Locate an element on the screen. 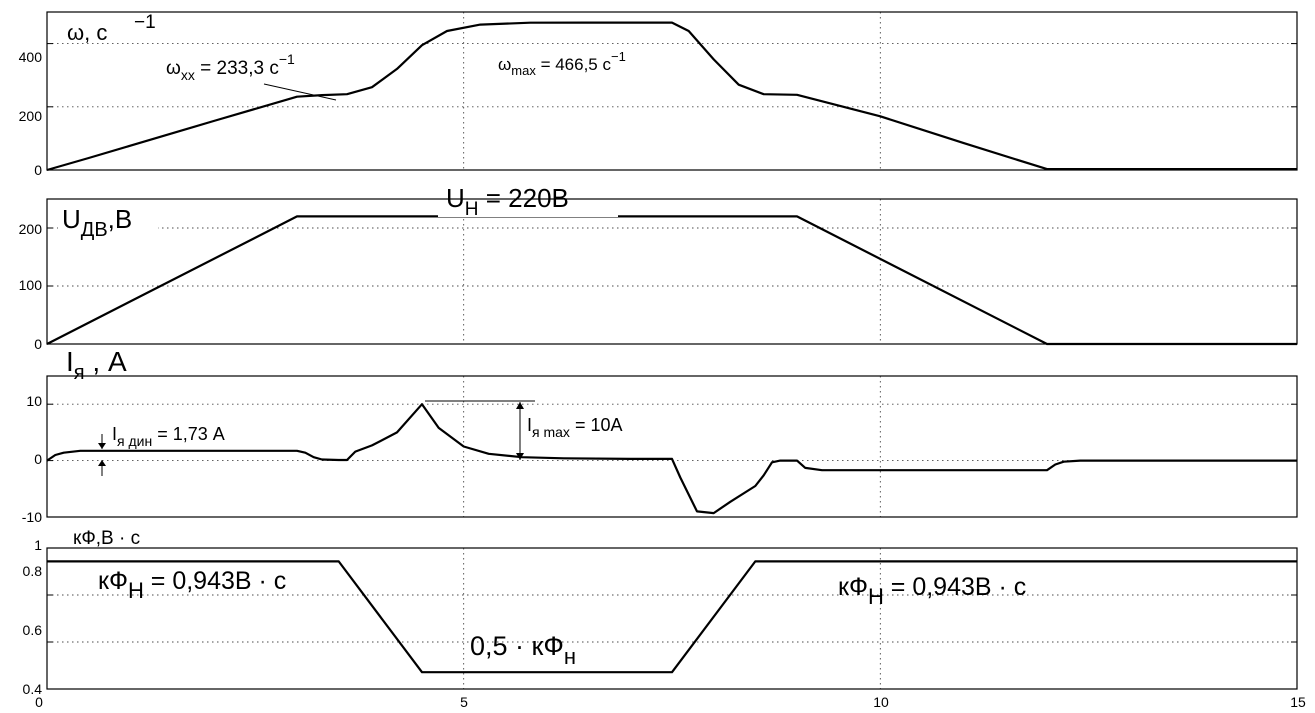  flux-ytick-08: 0.8 is located at coordinates (33, 571).